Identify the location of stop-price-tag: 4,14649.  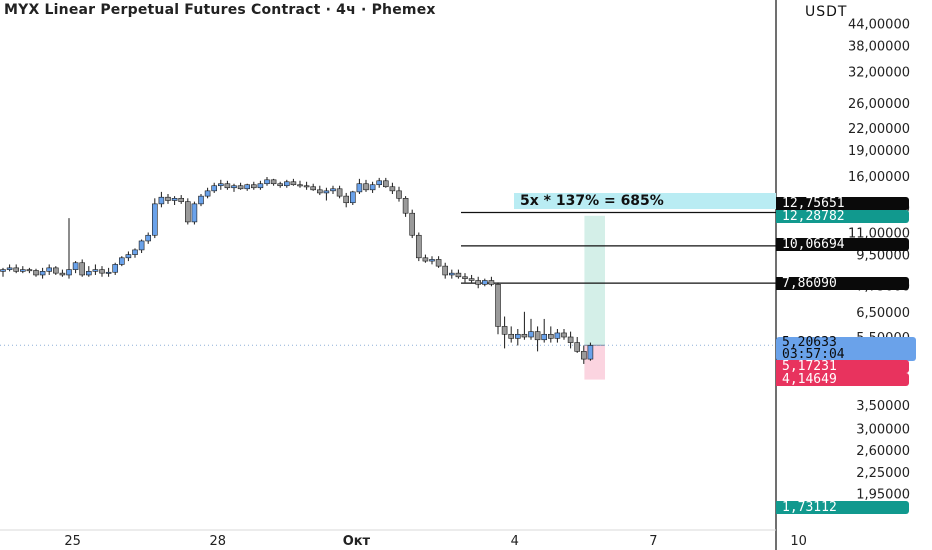
(842, 379).